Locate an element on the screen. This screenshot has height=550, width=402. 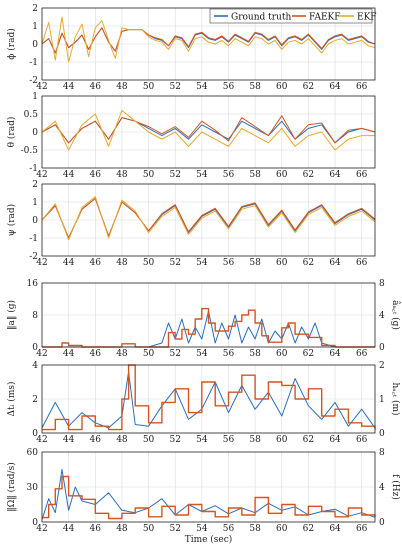
y-axis-label: ϕ (rad) is located at coordinates (11, 43).